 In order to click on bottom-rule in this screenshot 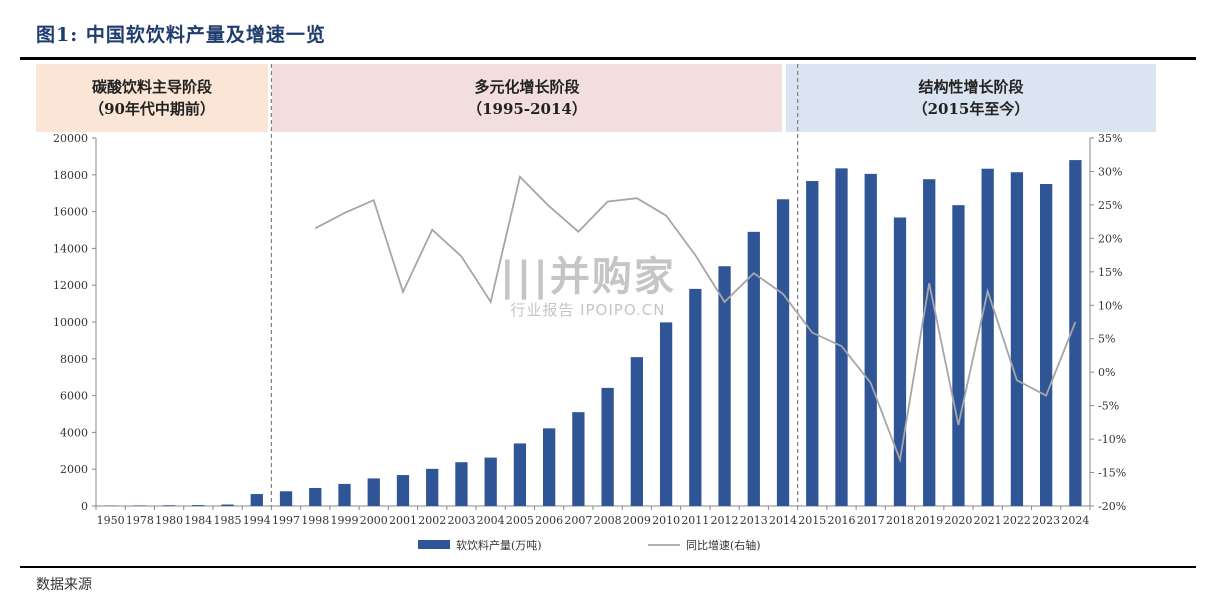, I will do `click(608, 567)`.